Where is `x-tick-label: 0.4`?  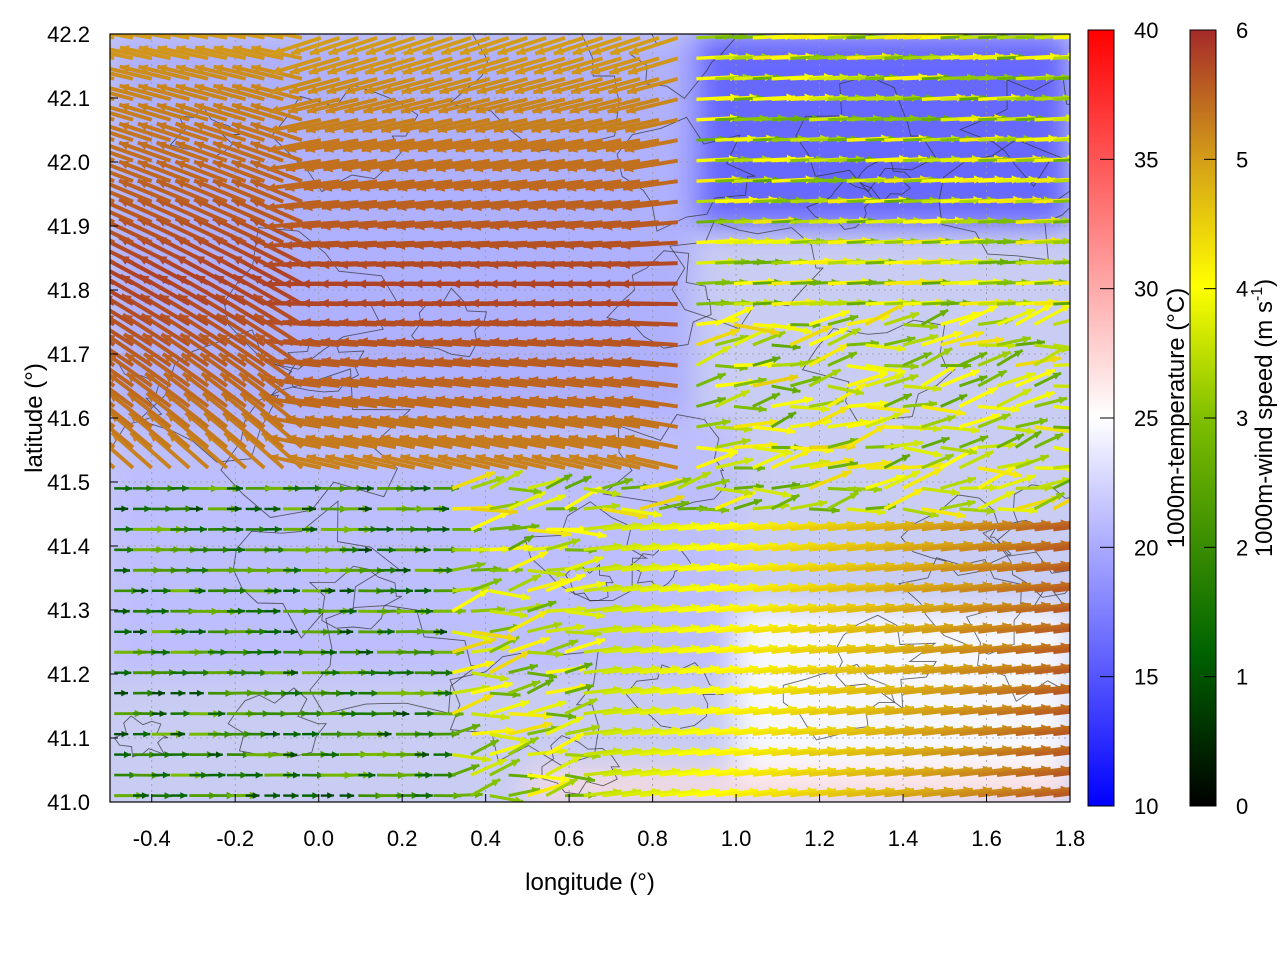
x-tick-label: 0.4 is located at coordinates (485, 838).